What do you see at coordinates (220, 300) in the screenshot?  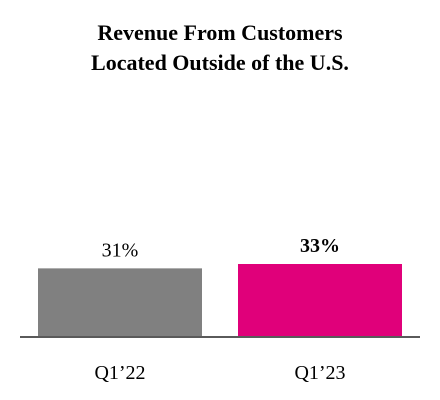 I see `bars-layer` at bounding box center [220, 300].